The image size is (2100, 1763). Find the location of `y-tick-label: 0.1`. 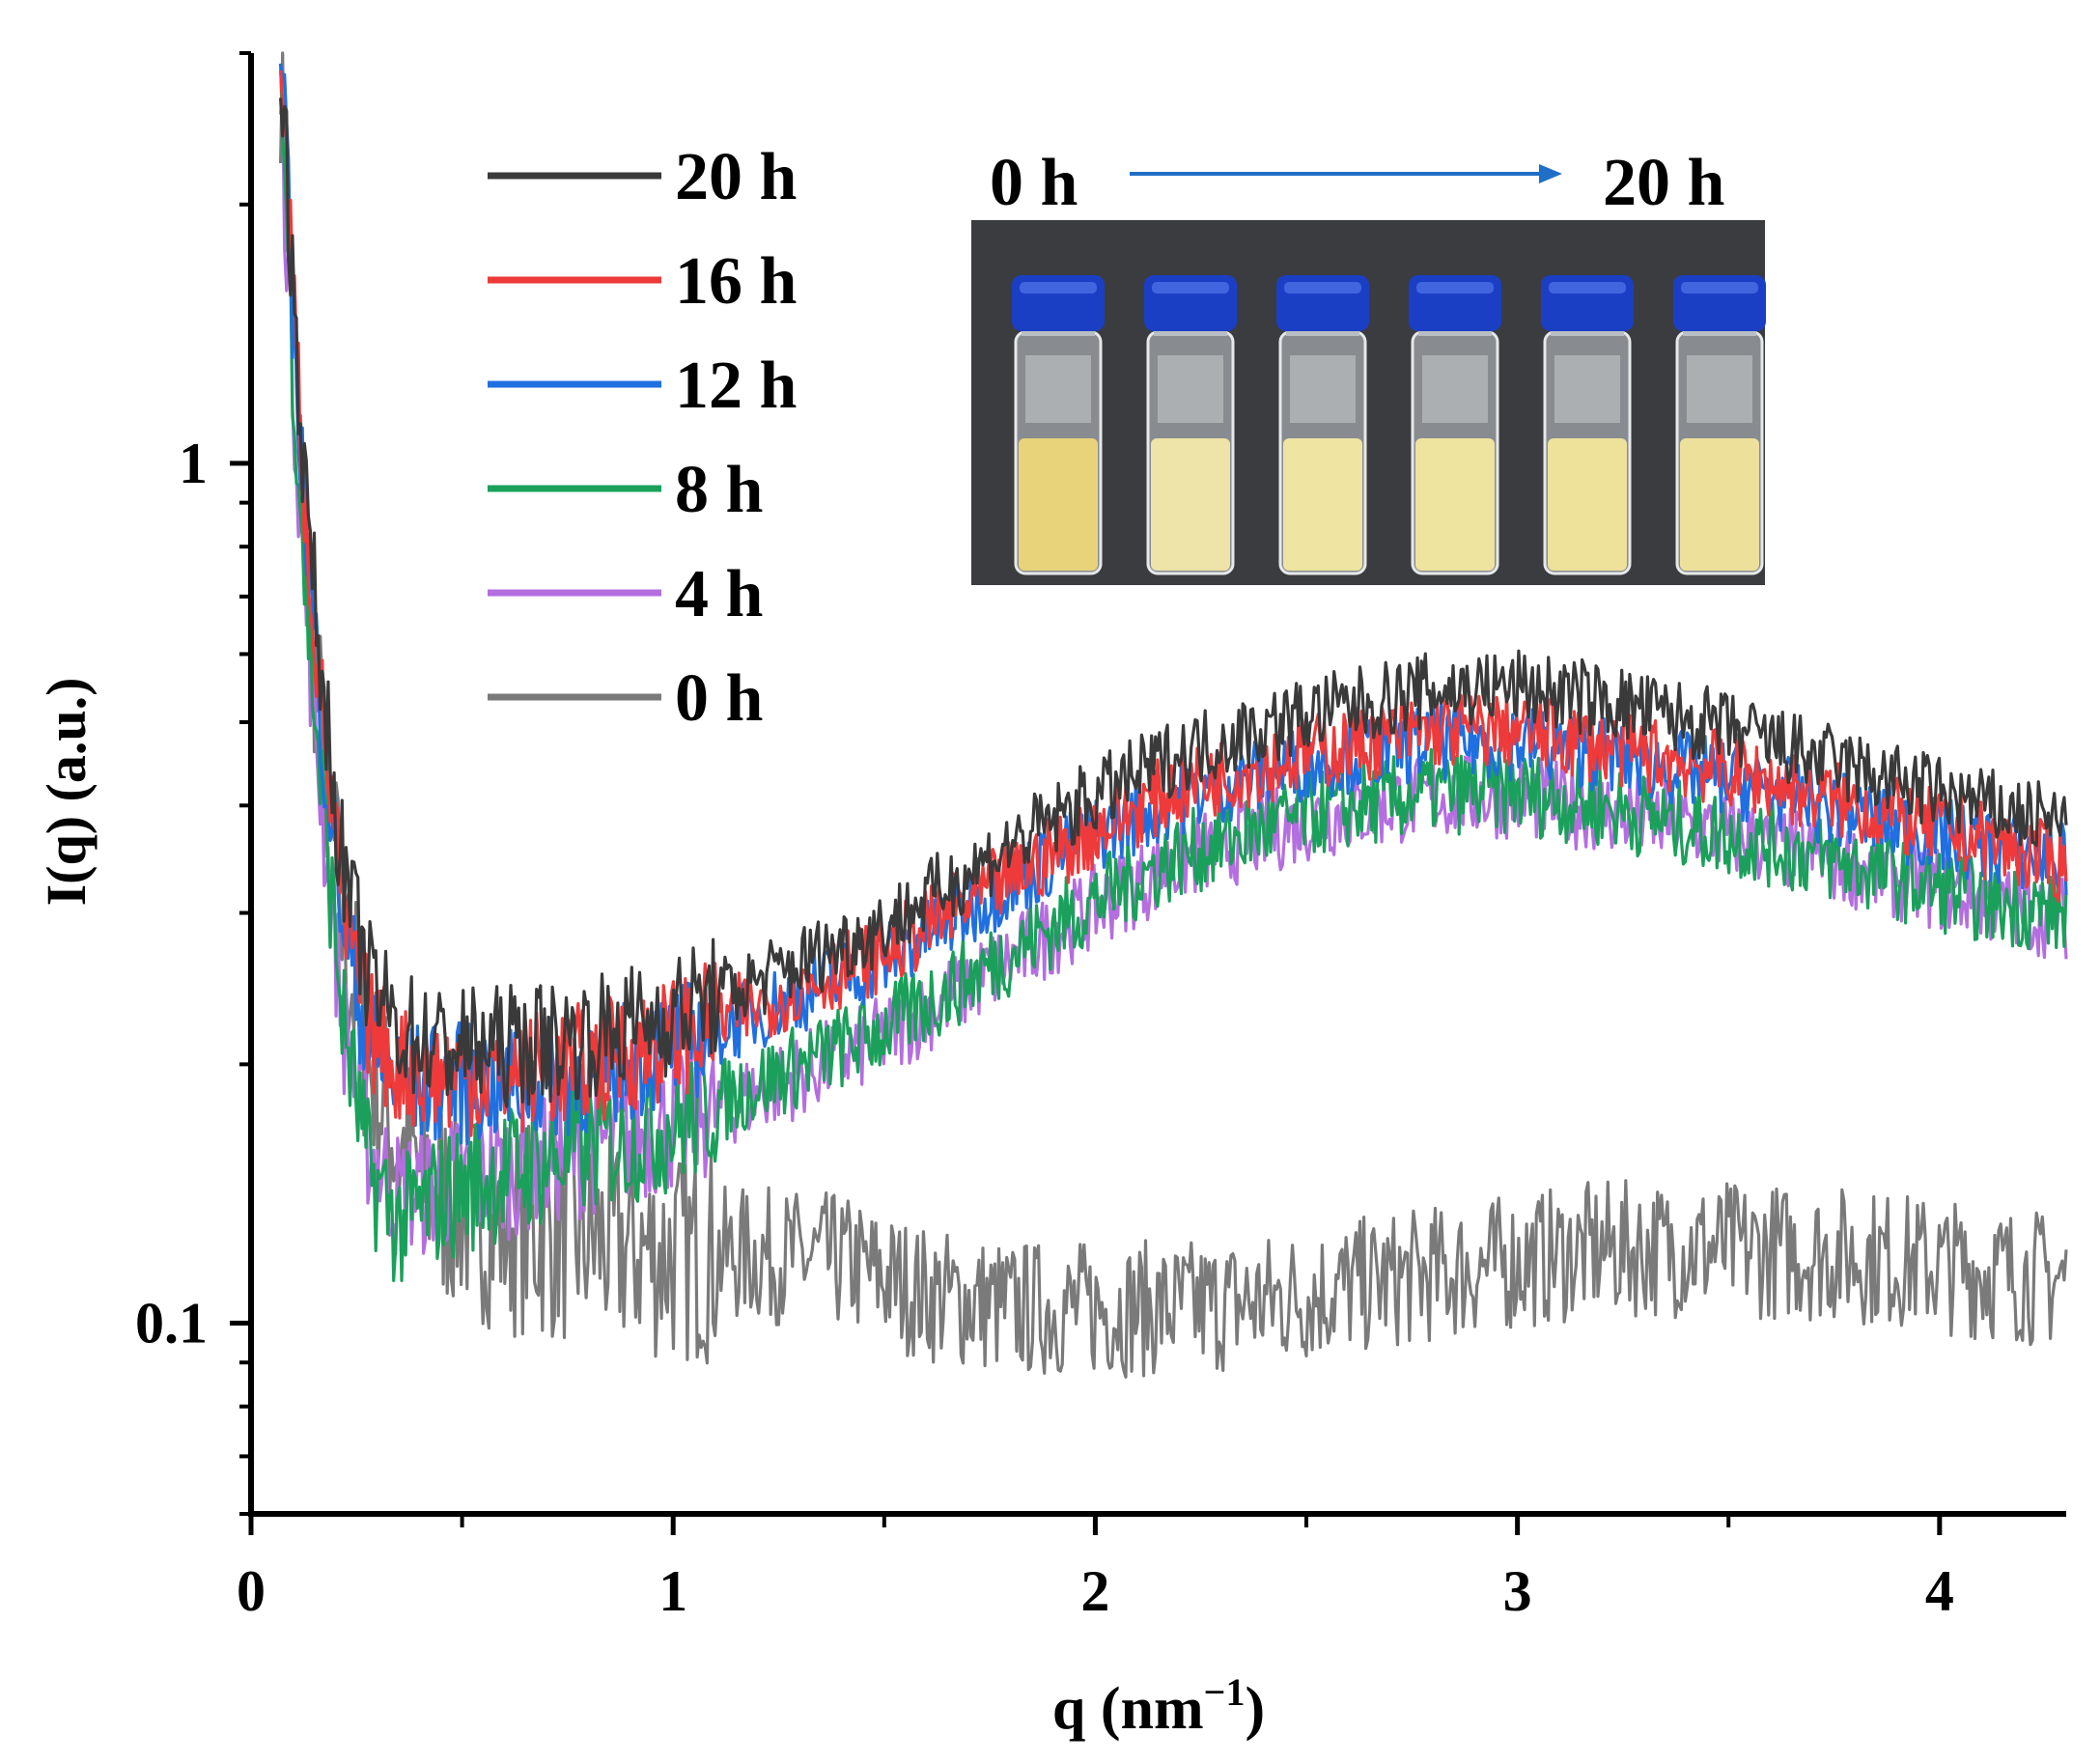

y-tick-label: 0.1 is located at coordinates (172, 1323).